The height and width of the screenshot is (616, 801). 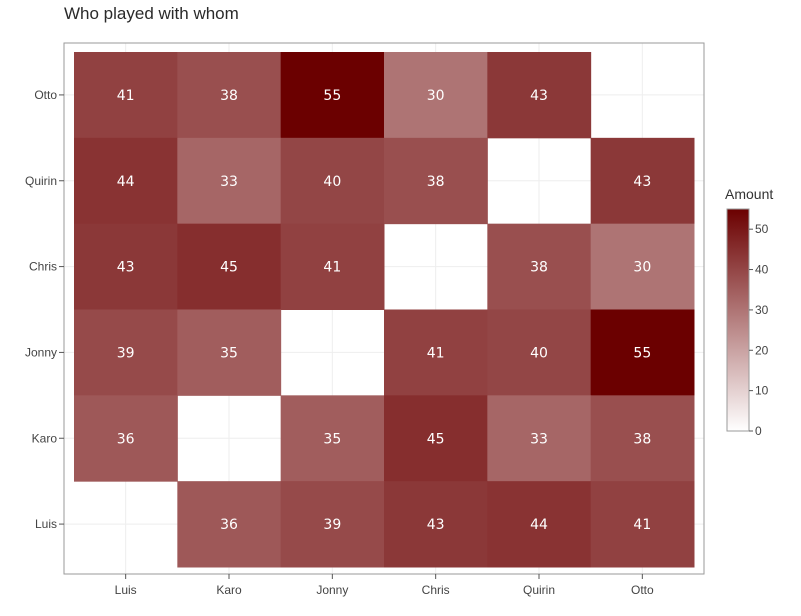 What do you see at coordinates (762, 270) in the screenshot?
I see `legend-tick-label: 40` at bounding box center [762, 270].